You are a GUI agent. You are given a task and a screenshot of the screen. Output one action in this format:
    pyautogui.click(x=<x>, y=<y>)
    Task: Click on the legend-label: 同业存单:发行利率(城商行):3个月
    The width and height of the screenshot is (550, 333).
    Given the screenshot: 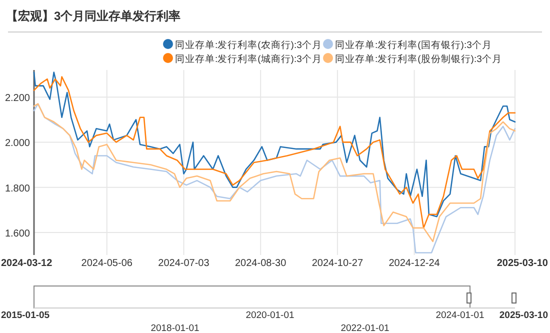 What is the action you would take?
    pyautogui.click(x=248, y=59)
    